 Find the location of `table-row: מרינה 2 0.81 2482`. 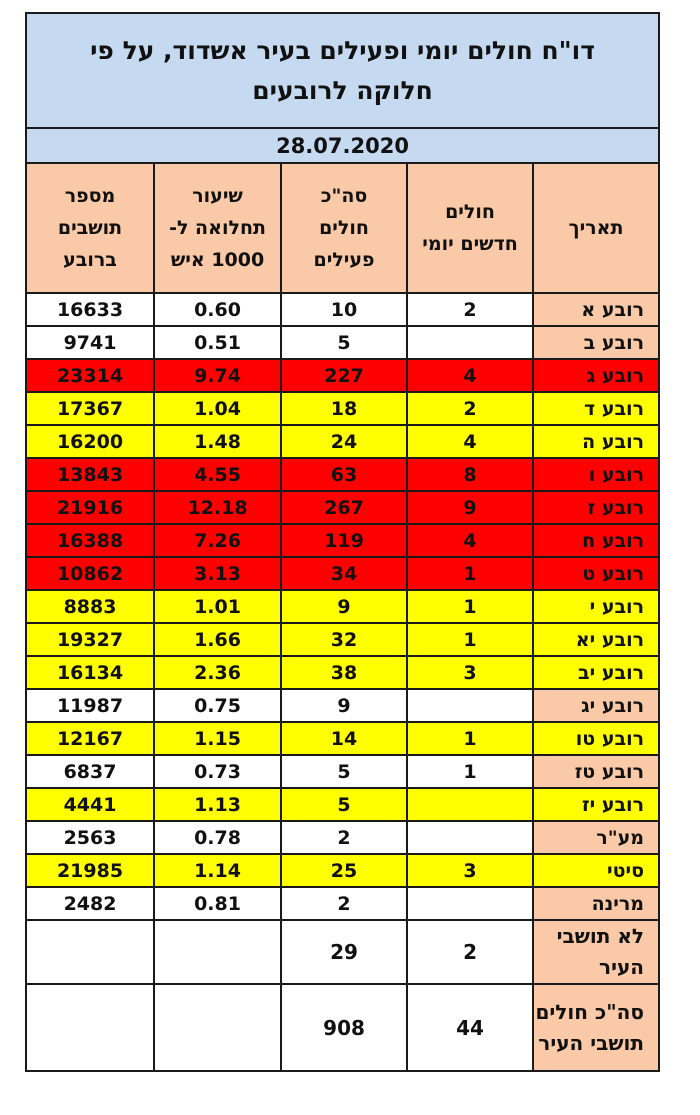

table-row: מרינה 2 0.81 2482 is located at coordinates (342, 903).